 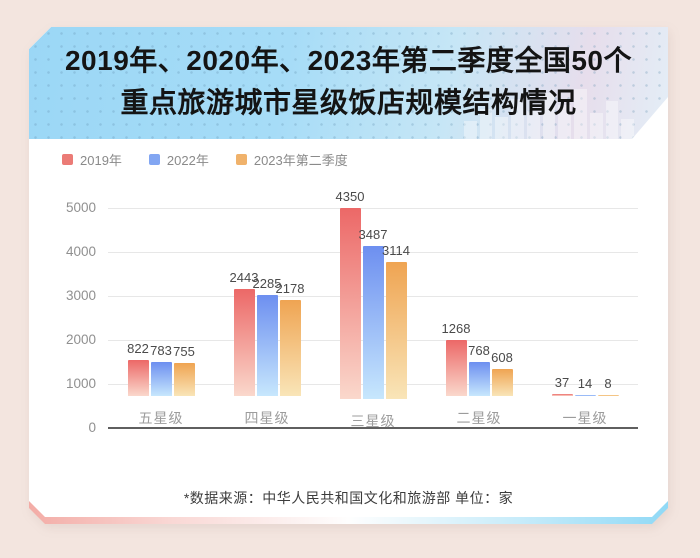 I want to click on gridline, so click(x=373, y=208).